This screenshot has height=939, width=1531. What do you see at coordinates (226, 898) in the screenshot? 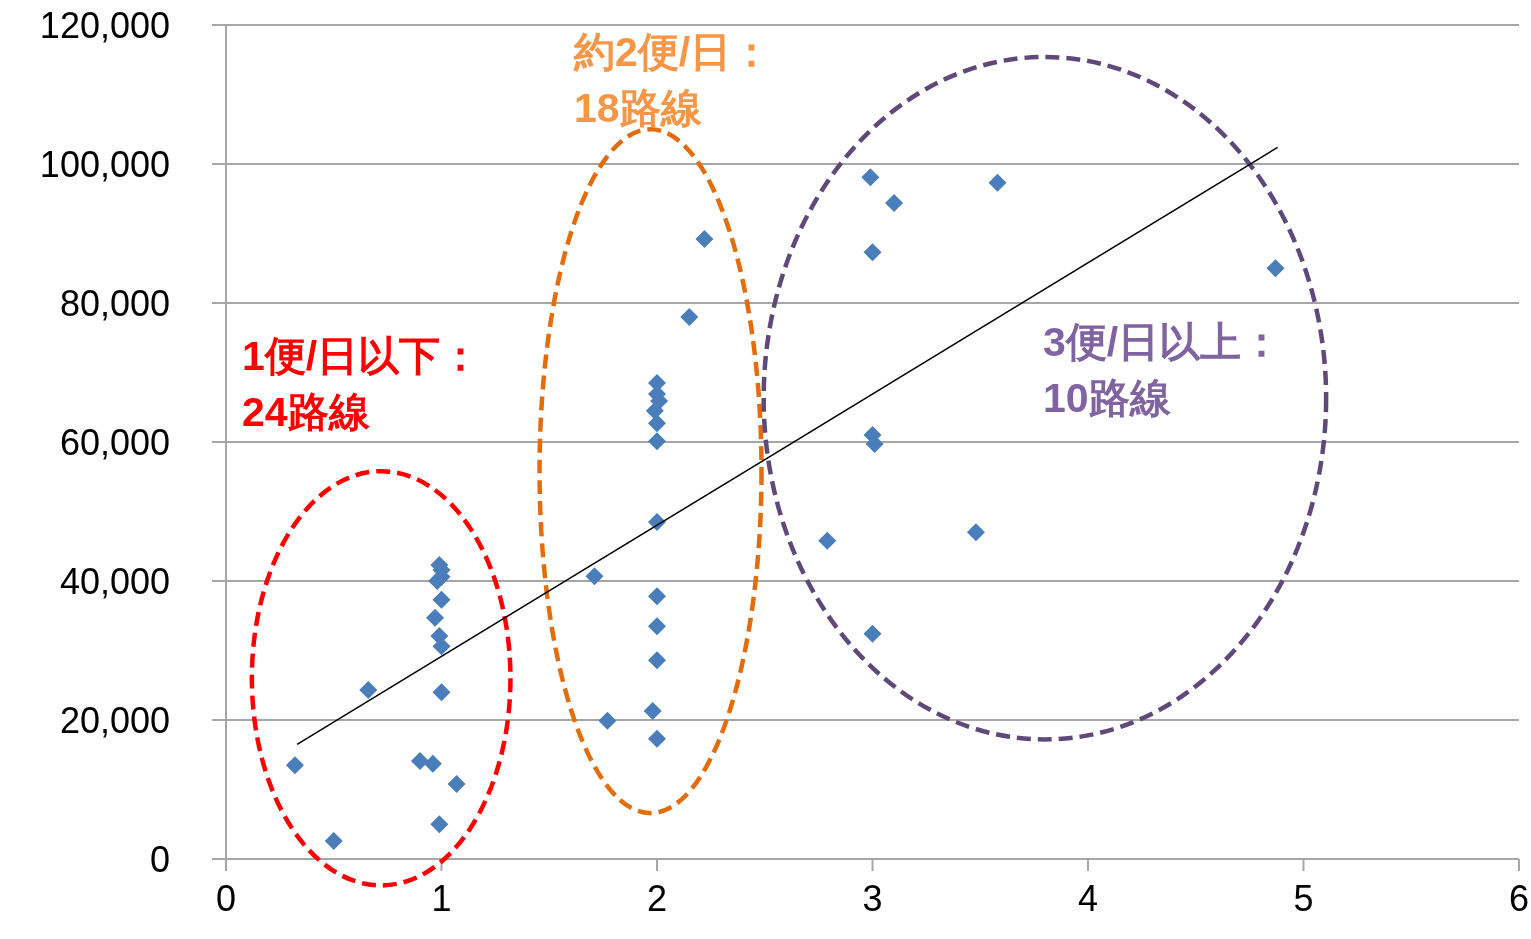
I see `x-tick-label: 0` at bounding box center [226, 898].